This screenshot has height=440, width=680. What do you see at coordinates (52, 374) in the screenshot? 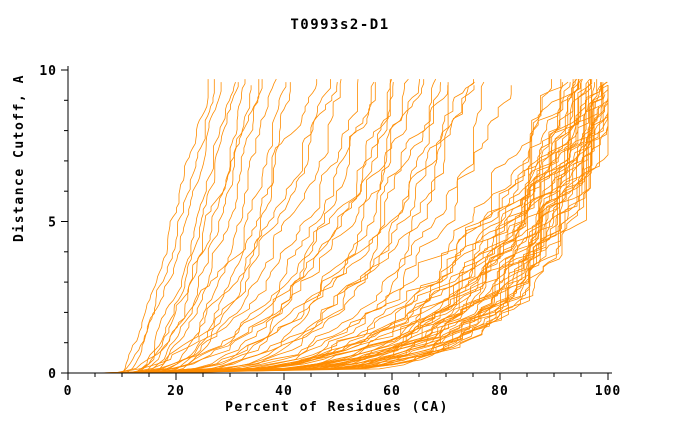
I see `y-tick-label: 0` at bounding box center [52, 374].